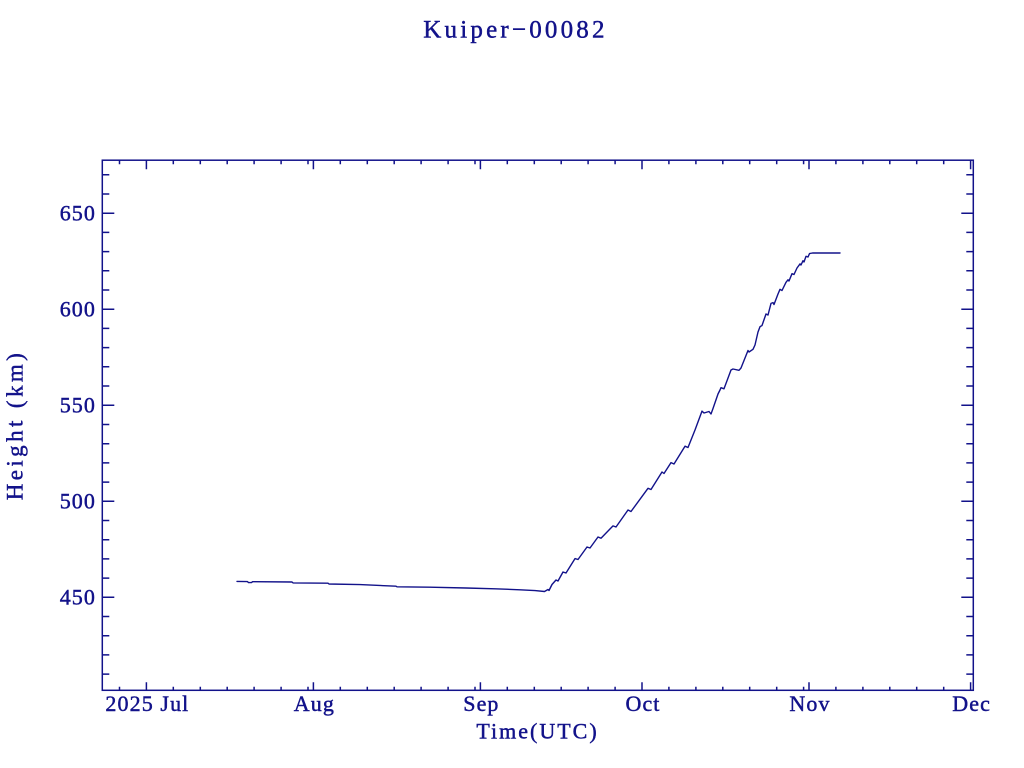 Image resolution: width=1024 pixels, height=768 pixels. I want to click on svg-text: 550, so click(78, 404).